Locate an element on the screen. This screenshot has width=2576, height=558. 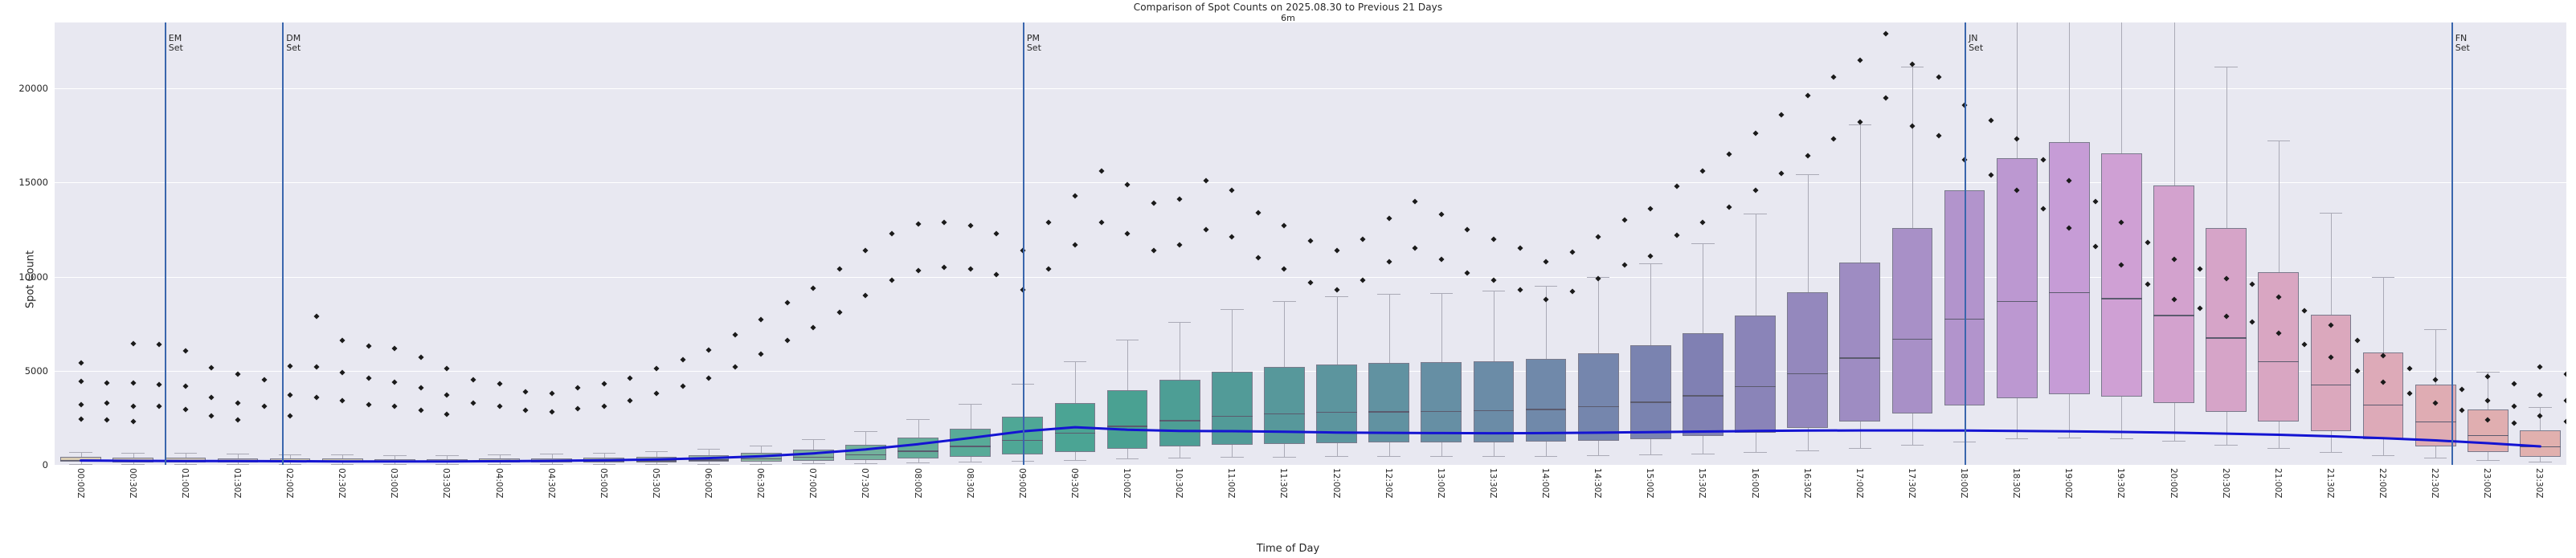
x-tick-label: 15:30Z is located at coordinates (1702, 483).